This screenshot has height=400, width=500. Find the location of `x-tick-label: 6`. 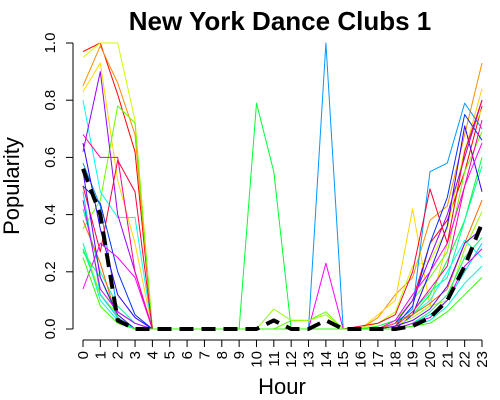

x-tick-label: 6 is located at coordinates (187, 355).